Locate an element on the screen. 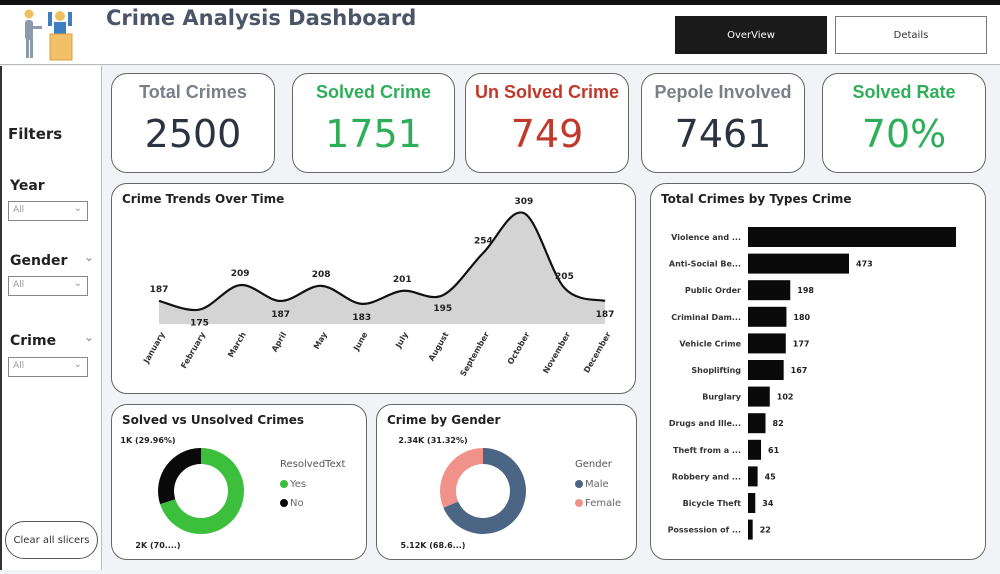  kpi-label: Solved Rate is located at coordinates (904, 92).